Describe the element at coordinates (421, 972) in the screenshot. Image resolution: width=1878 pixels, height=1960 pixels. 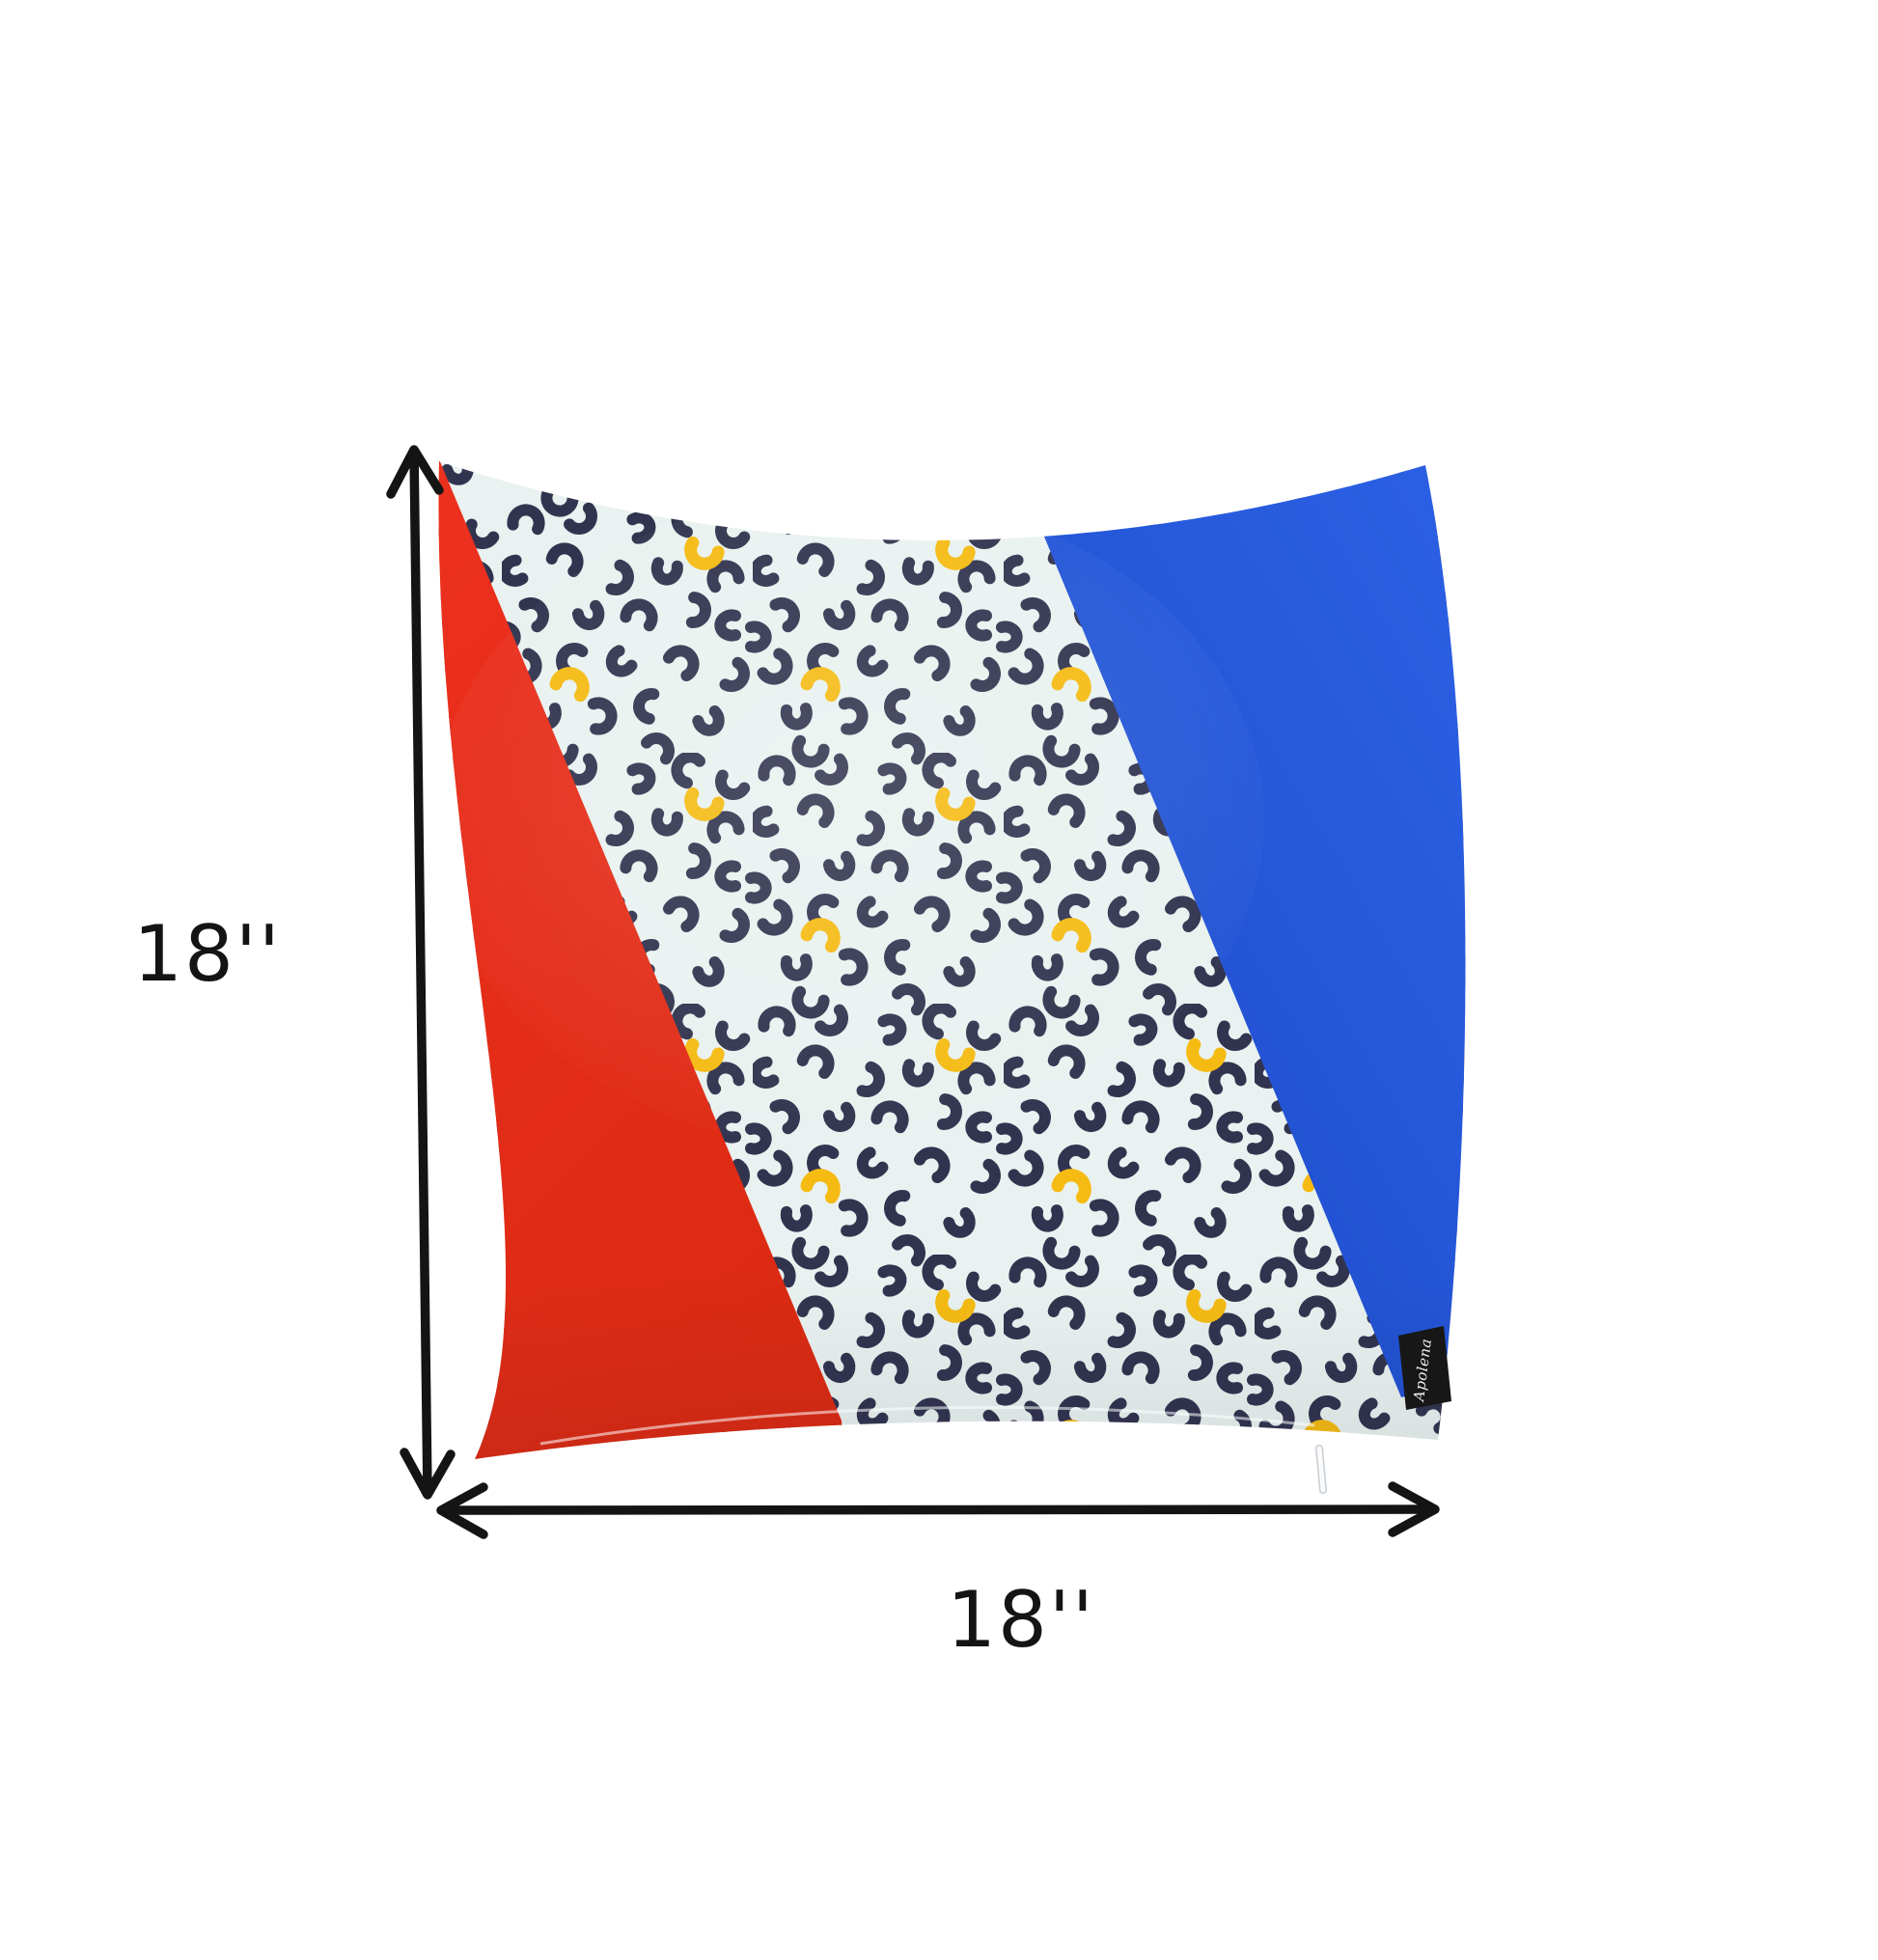
I see `height-dimension-arrow` at that location.